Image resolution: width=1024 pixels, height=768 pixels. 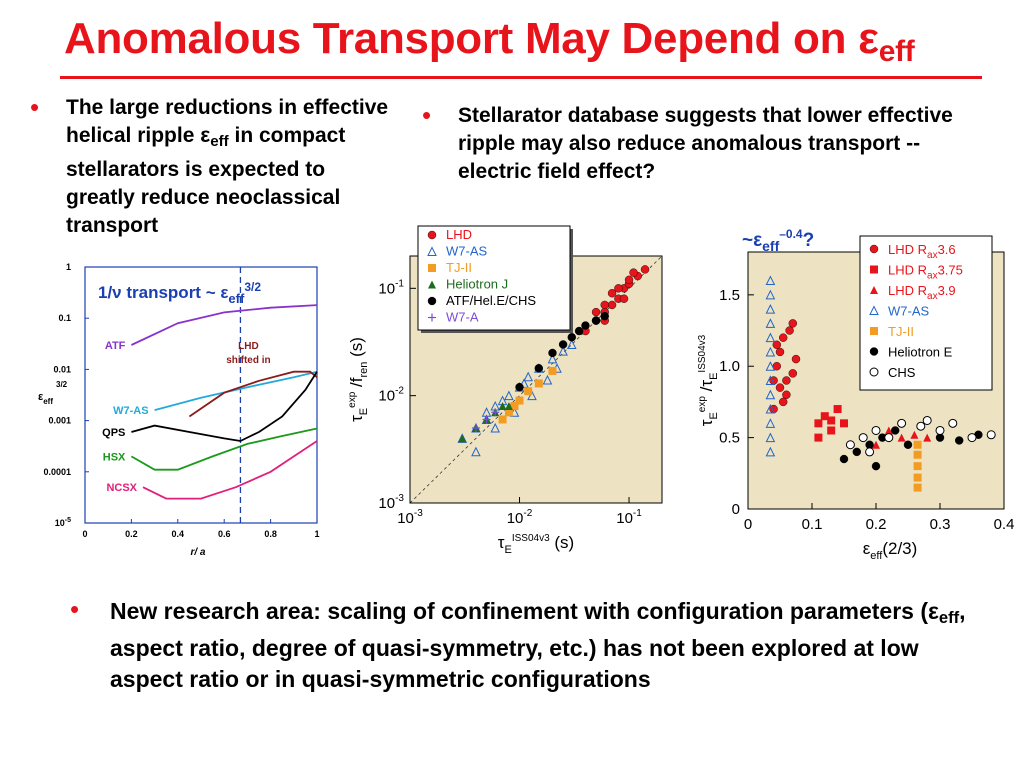 What do you see at coordinates (922, 251) in the screenshot?
I see `legend-label: LHD Rax3.6` at bounding box center [922, 251].